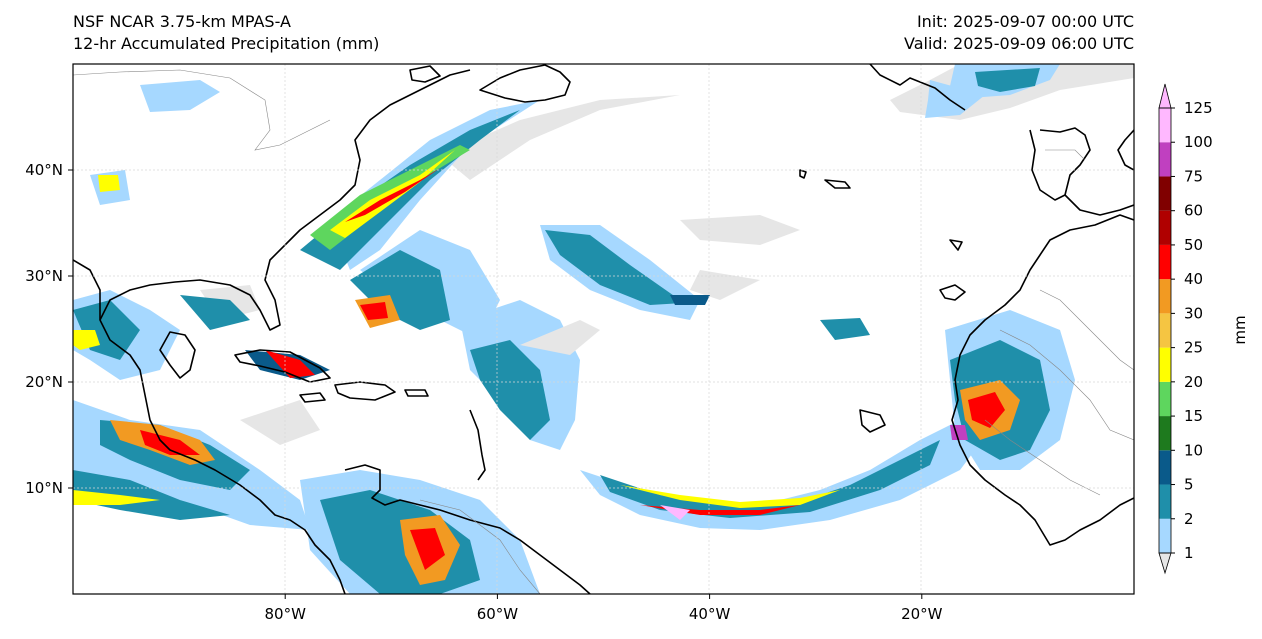 Image resolution: width=1262 pixels, height=639 pixels. Describe the element at coordinates (1165, 96) in the screenshot. I see `colorbar-upper-extension` at that location.